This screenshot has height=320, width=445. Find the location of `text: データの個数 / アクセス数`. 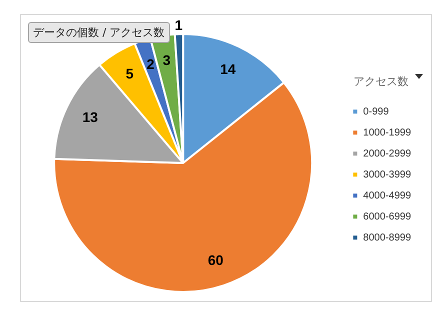

text: データの個数 / アクセス数 is located at coordinates (99, 32).